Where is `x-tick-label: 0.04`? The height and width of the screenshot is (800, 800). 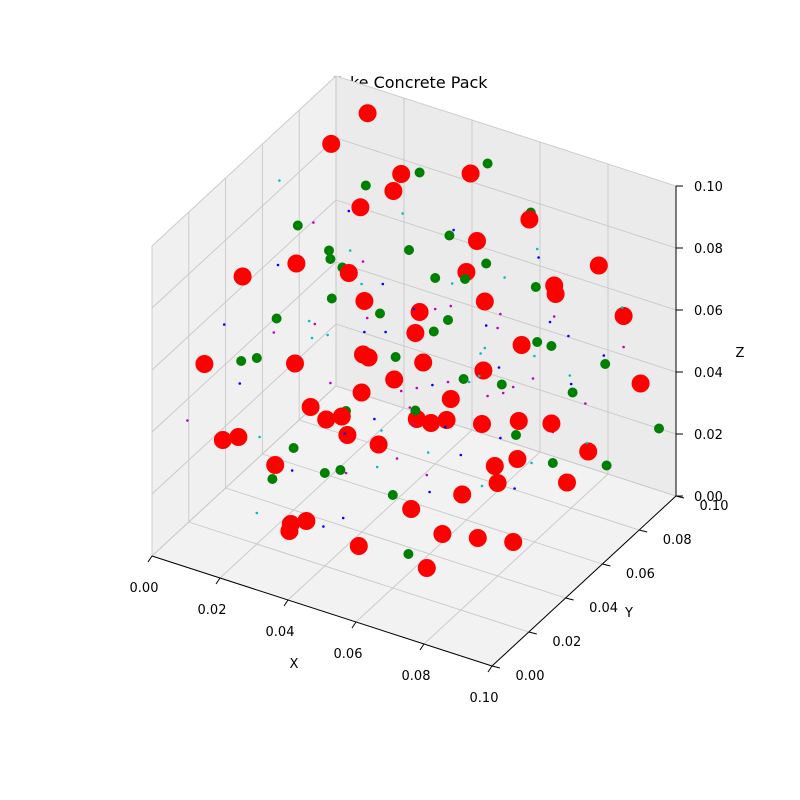 x-tick-label: 0.04 is located at coordinates (280, 632).